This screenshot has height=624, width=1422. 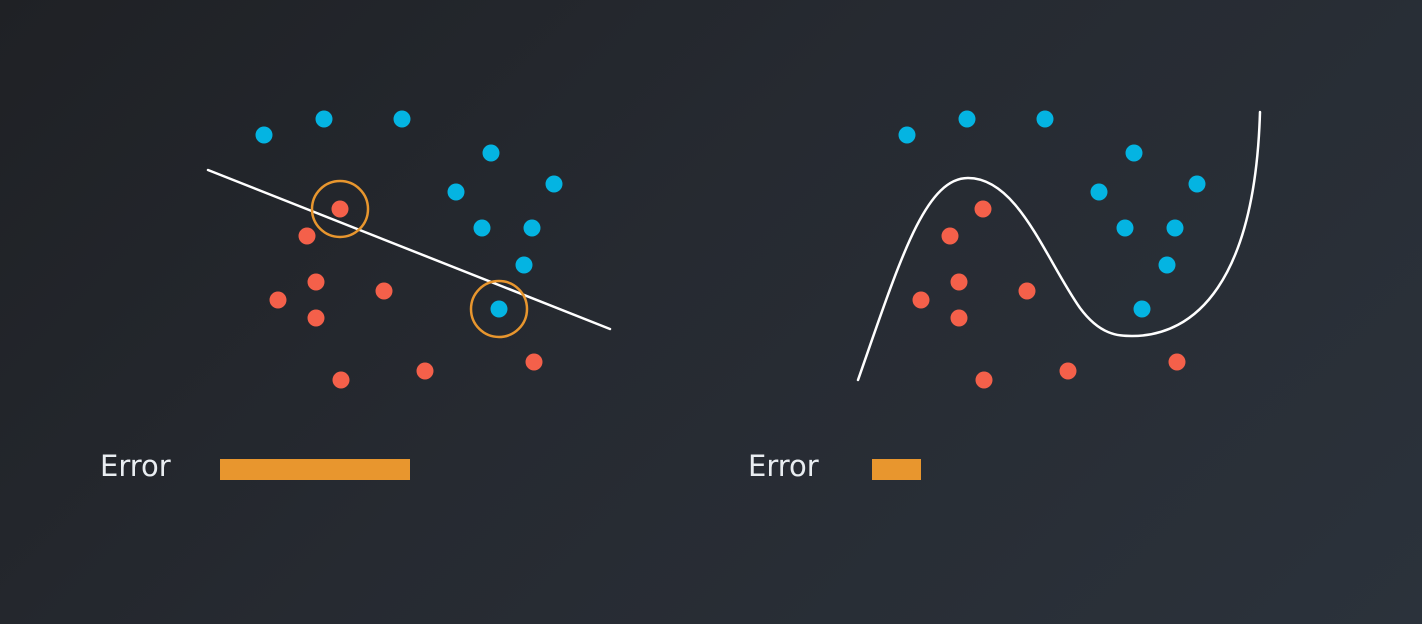 What do you see at coordinates (896, 469) in the screenshot?
I see `curved-error-bar` at bounding box center [896, 469].